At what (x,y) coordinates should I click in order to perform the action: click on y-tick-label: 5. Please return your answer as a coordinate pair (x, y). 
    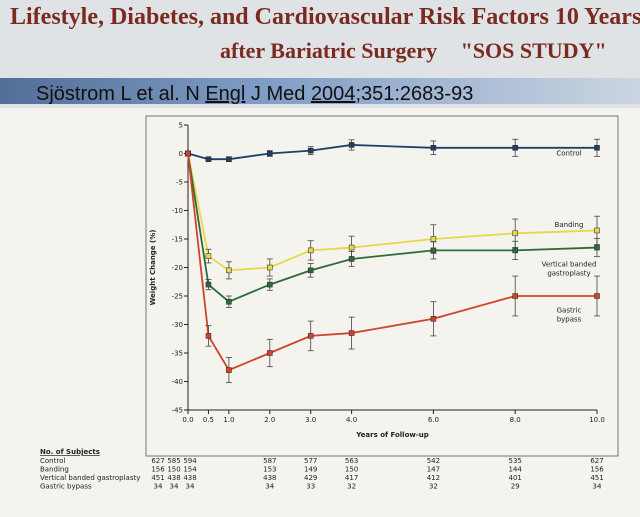
    Looking at the image, I should click on (181, 126).